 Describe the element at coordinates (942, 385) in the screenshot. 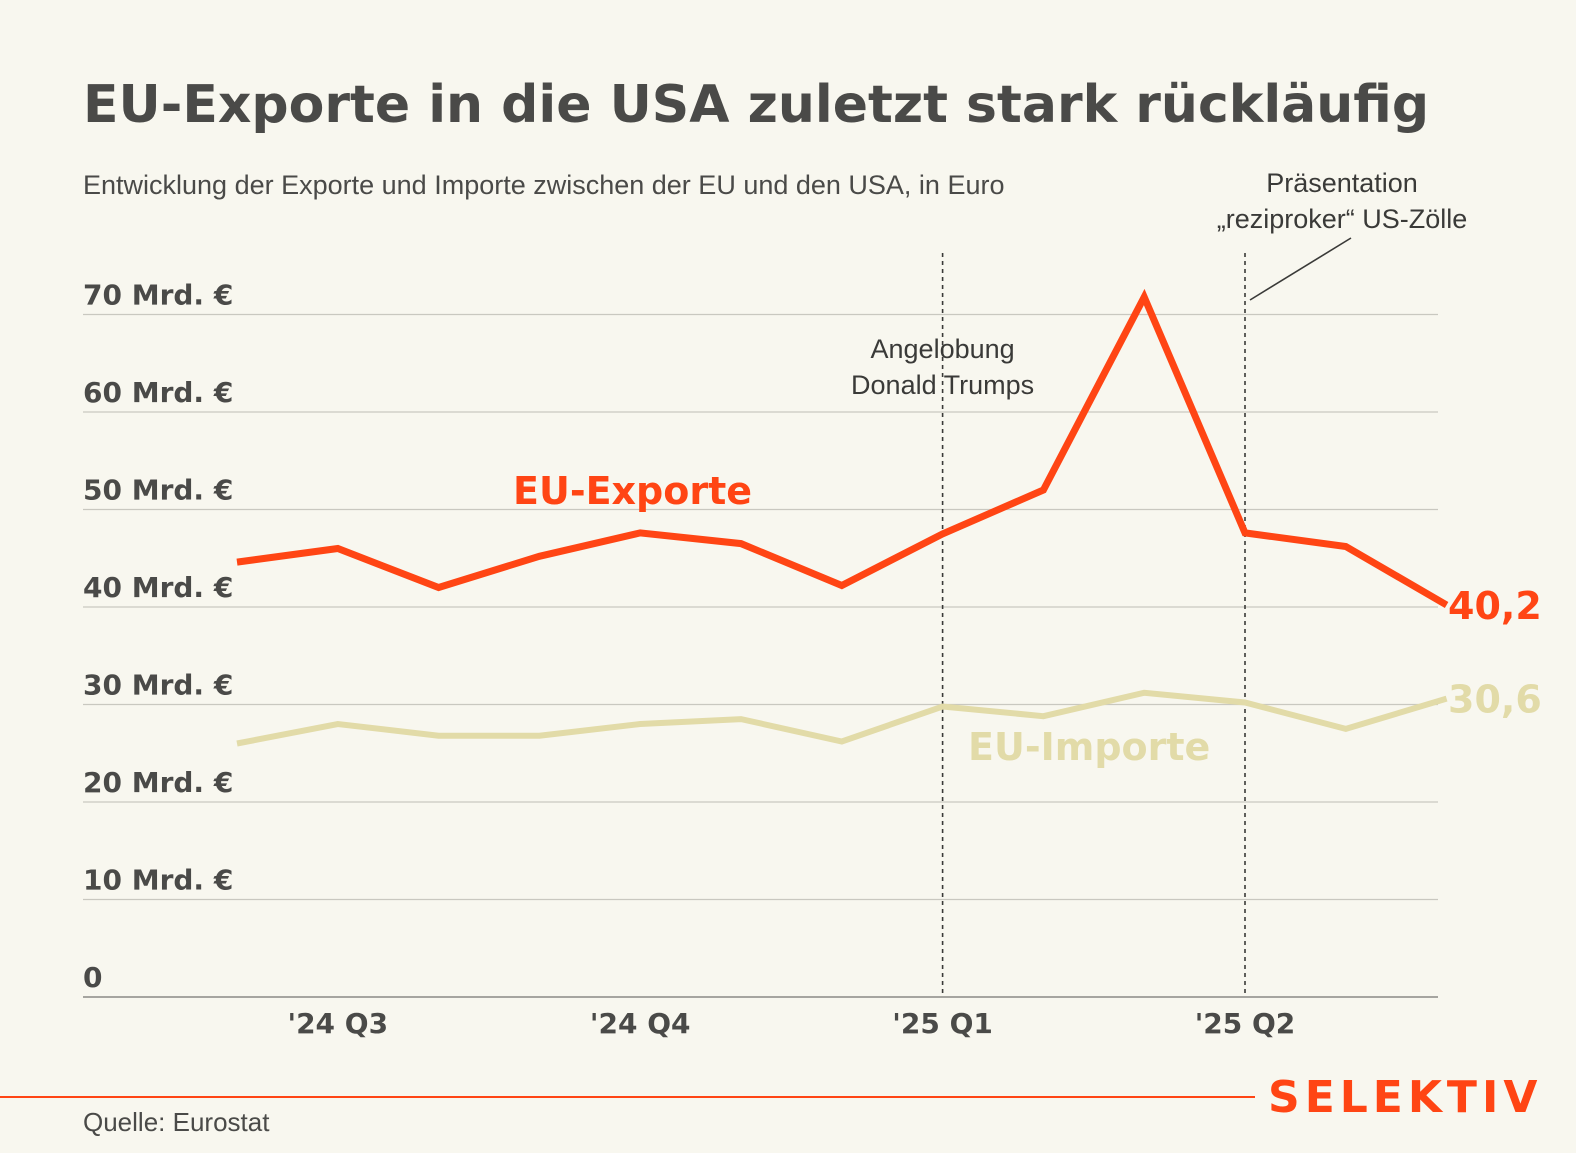

I see `annotation-text-inauguration: Donald Trumps` at that location.